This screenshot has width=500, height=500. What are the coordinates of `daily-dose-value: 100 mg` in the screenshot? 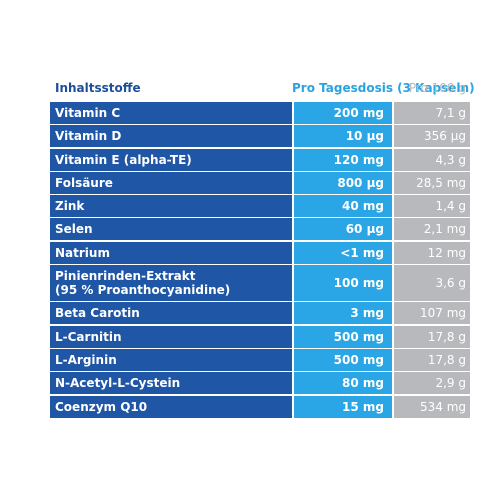 It's located at (343, 283).